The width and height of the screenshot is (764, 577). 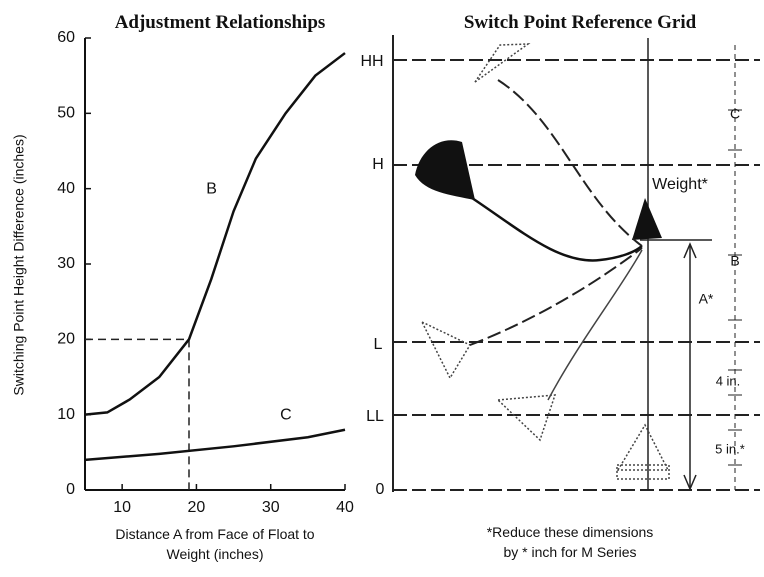 I want to click on x-tick-label: 20, so click(x=197, y=507).